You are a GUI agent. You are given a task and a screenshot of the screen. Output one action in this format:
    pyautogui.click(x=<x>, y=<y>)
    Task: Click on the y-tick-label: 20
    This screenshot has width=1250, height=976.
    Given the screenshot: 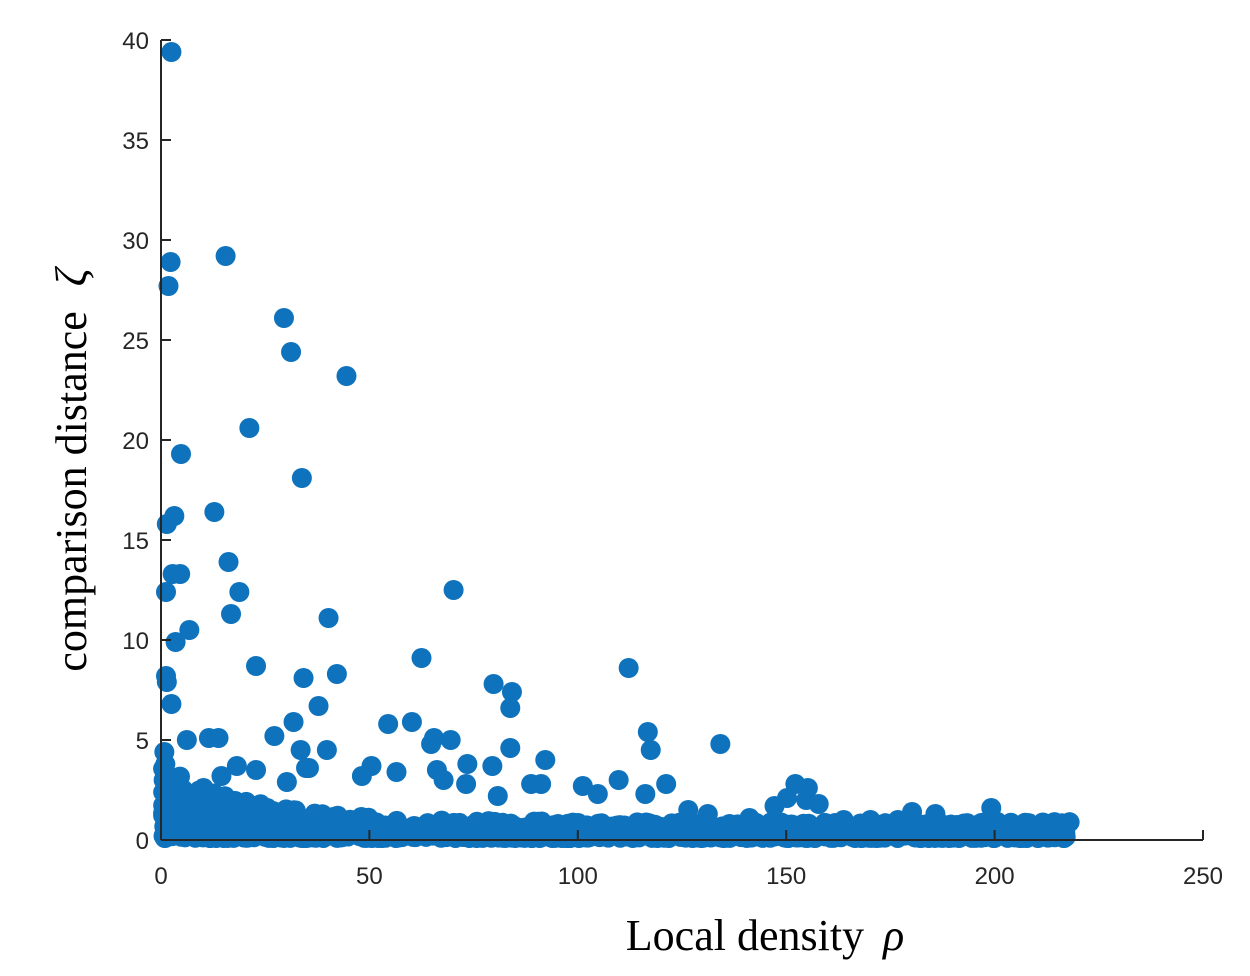 What is the action you would take?
    pyautogui.click(x=135, y=441)
    